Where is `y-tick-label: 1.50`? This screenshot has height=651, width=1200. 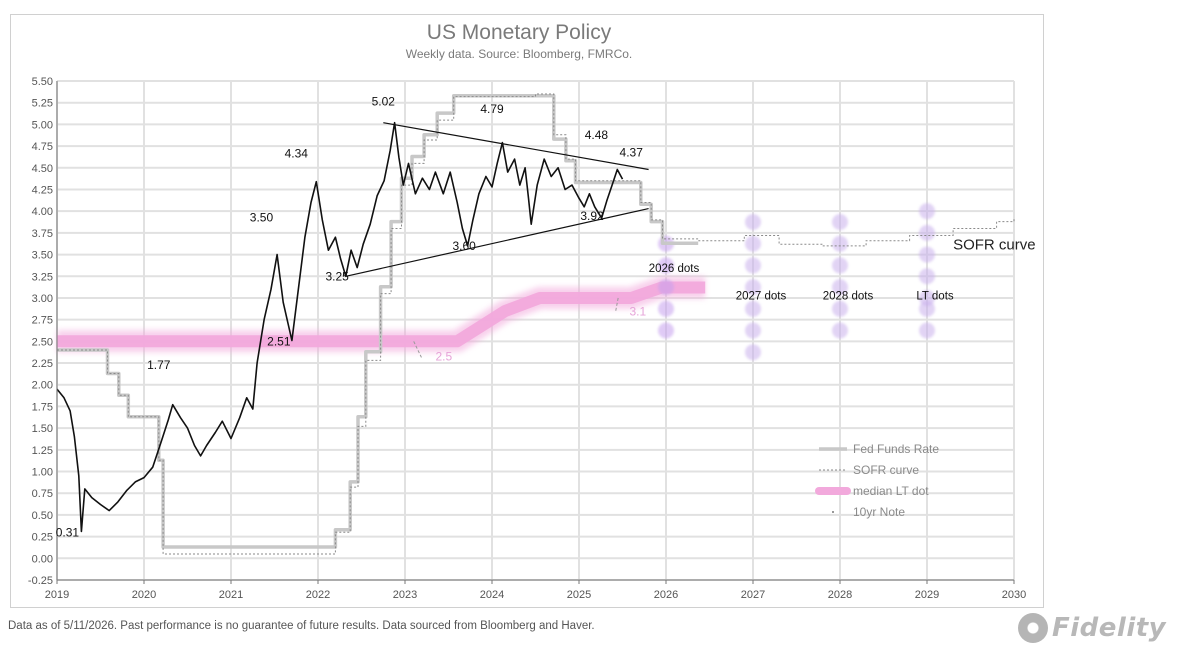 y-tick-label: 1.50 is located at coordinates (42, 429).